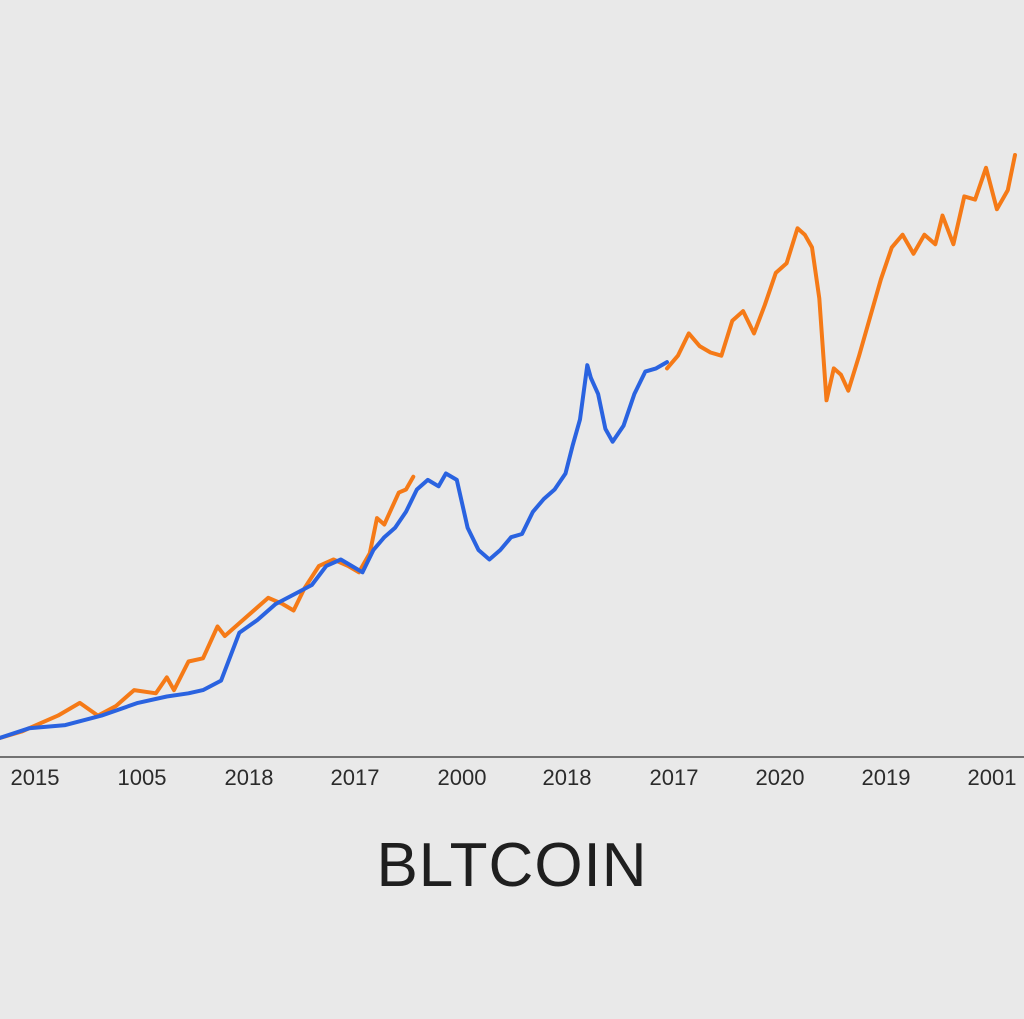 This screenshot has width=1024, height=1019. What do you see at coordinates (992, 777) in the screenshot?
I see `x-tick-label: 2001` at bounding box center [992, 777].